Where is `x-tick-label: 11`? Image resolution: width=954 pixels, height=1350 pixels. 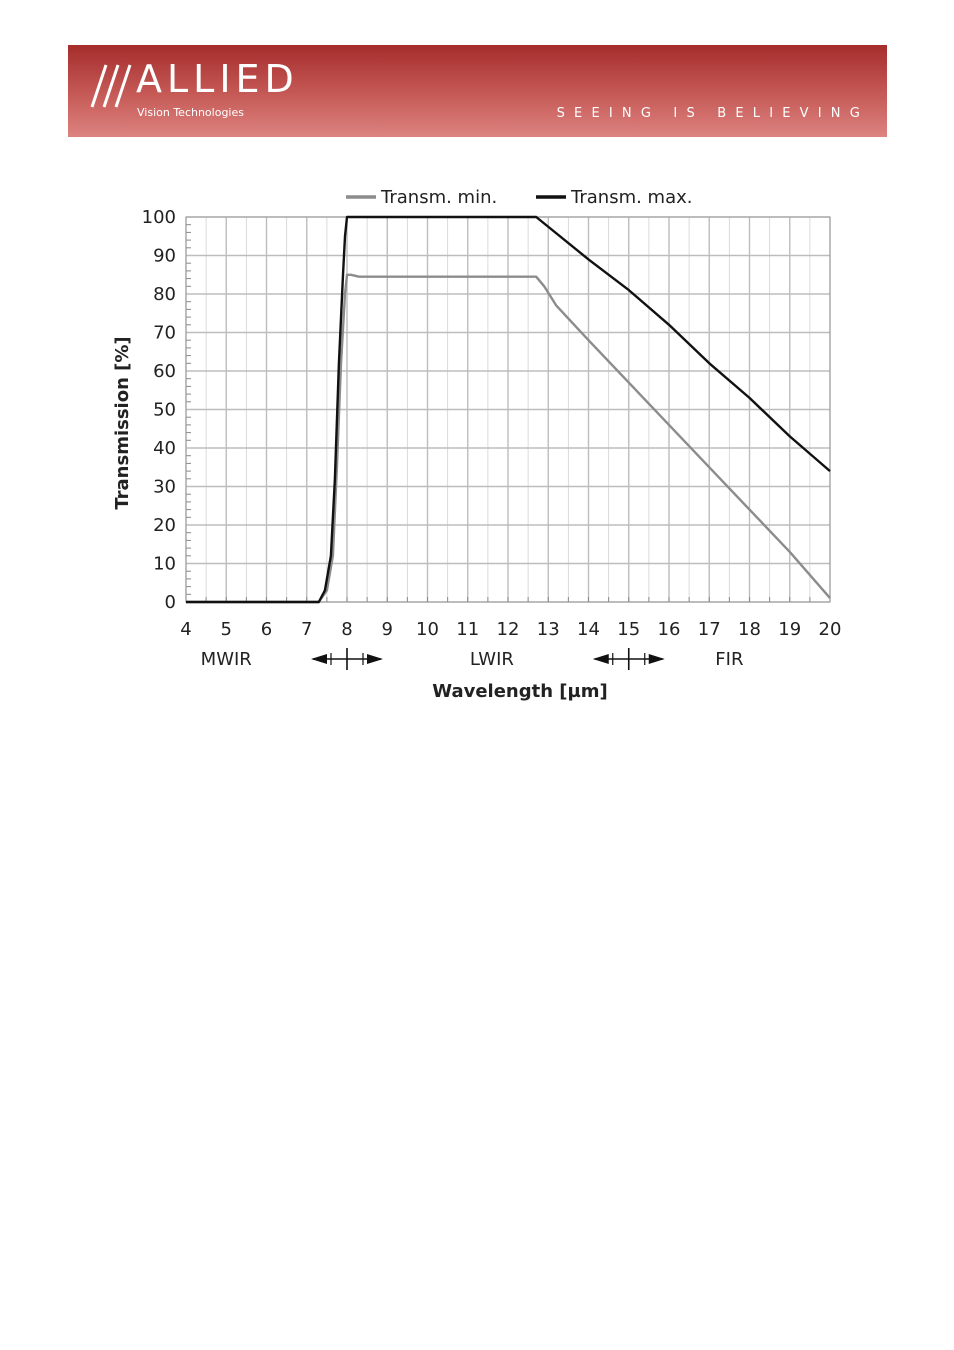
x-tick-label: 11 is located at coordinates (467, 629).